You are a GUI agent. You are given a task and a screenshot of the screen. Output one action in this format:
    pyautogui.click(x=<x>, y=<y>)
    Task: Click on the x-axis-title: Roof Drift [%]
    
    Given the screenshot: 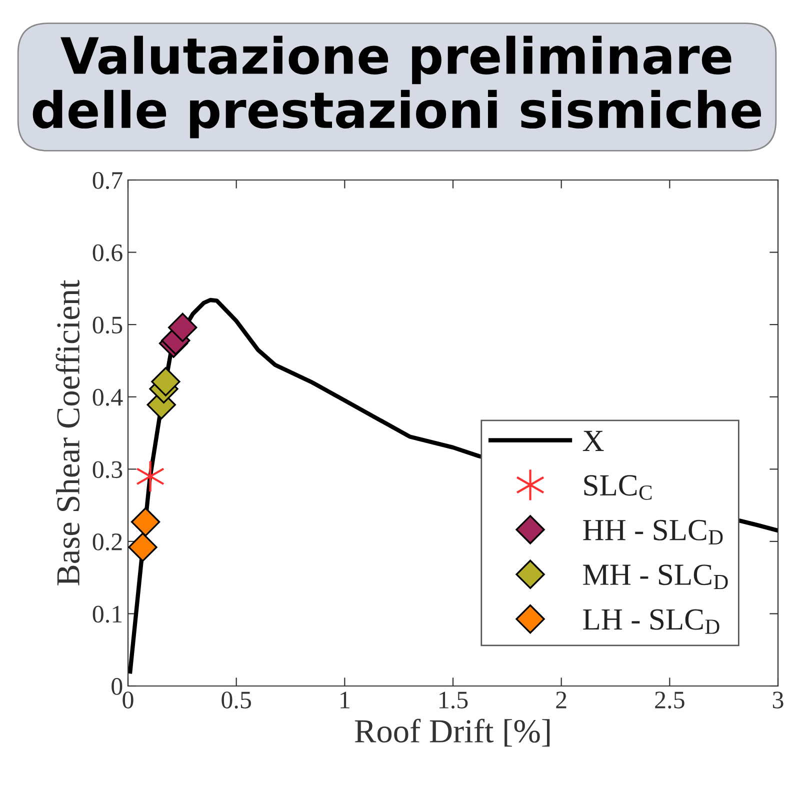 What is the action you would take?
    pyautogui.click(x=452, y=732)
    